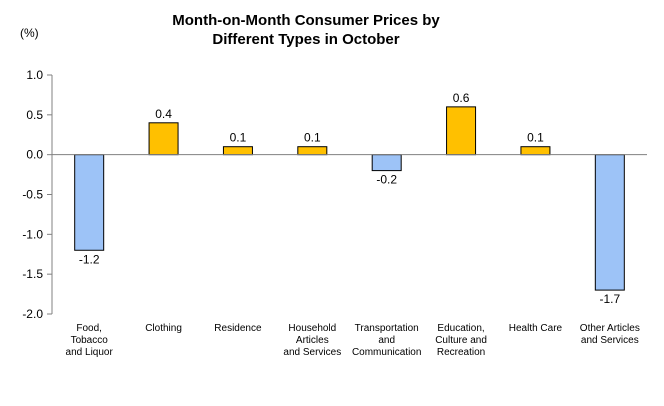 The width and height of the screenshot is (664, 406). I want to click on x-tick-label-line: Food,, so click(89, 328).